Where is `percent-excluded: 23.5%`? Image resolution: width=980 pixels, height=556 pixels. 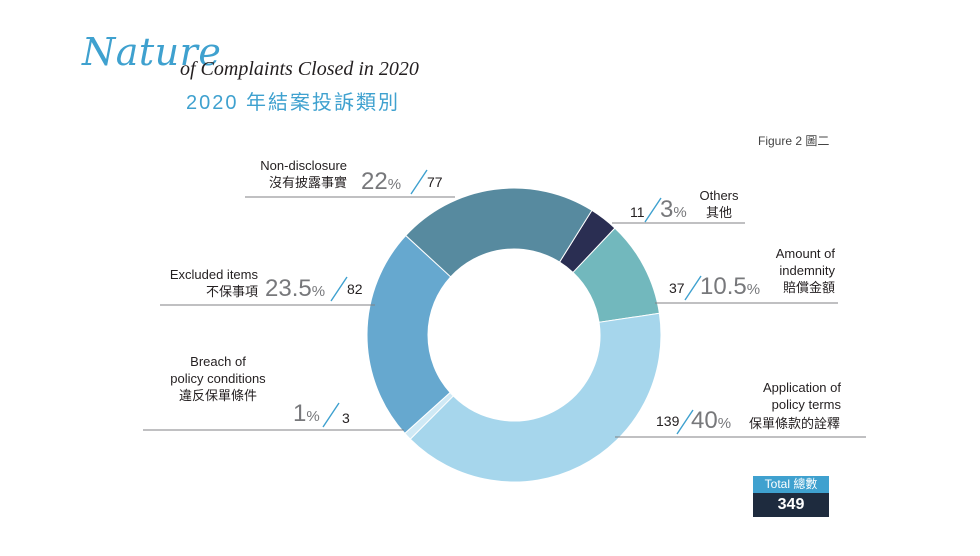 percent-excluded: 23.5% is located at coordinates (295, 288).